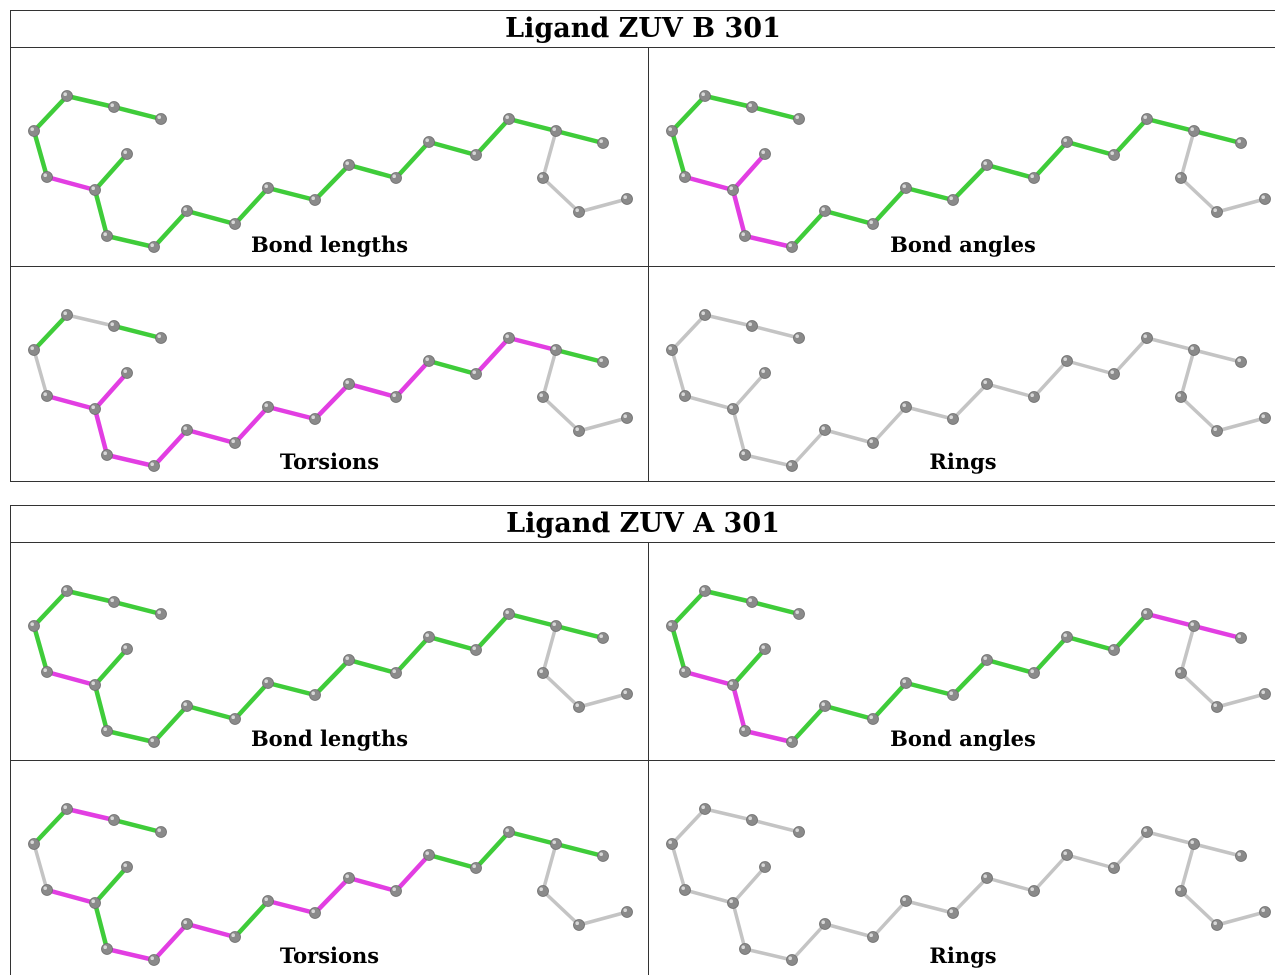  I want to click on molecule-bond-lengths, so click(330, 171).